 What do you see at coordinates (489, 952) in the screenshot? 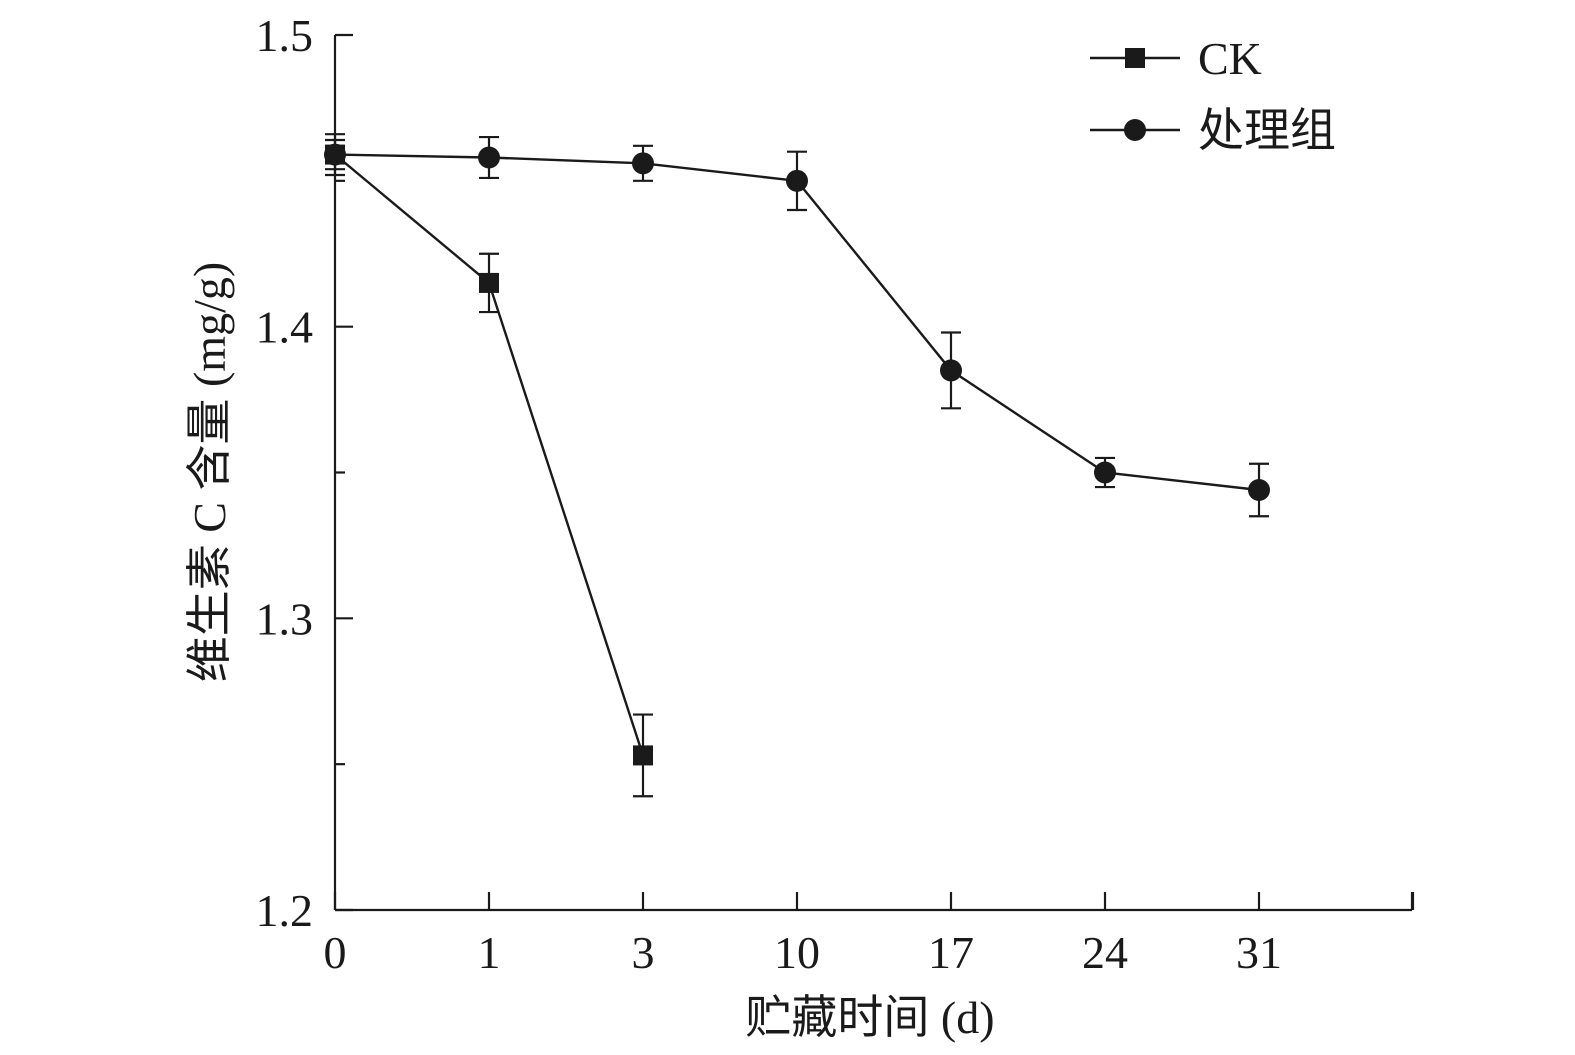
I see `x-tick-label: 1` at bounding box center [489, 952].